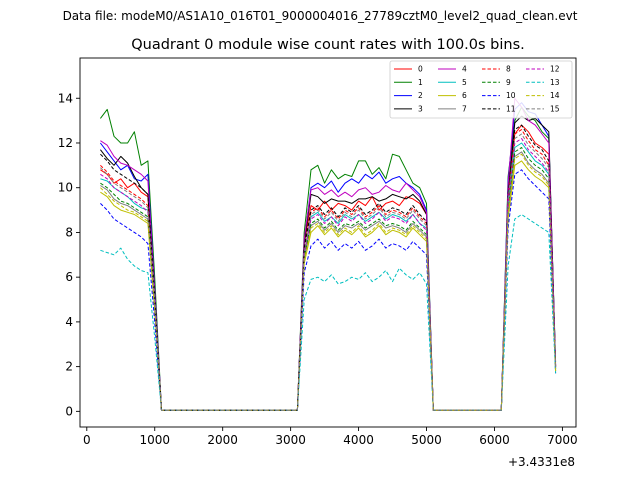  What do you see at coordinates (494, 440) in the screenshot?
I see `x-tick-label: 6000` at bounding box center [494, 440].